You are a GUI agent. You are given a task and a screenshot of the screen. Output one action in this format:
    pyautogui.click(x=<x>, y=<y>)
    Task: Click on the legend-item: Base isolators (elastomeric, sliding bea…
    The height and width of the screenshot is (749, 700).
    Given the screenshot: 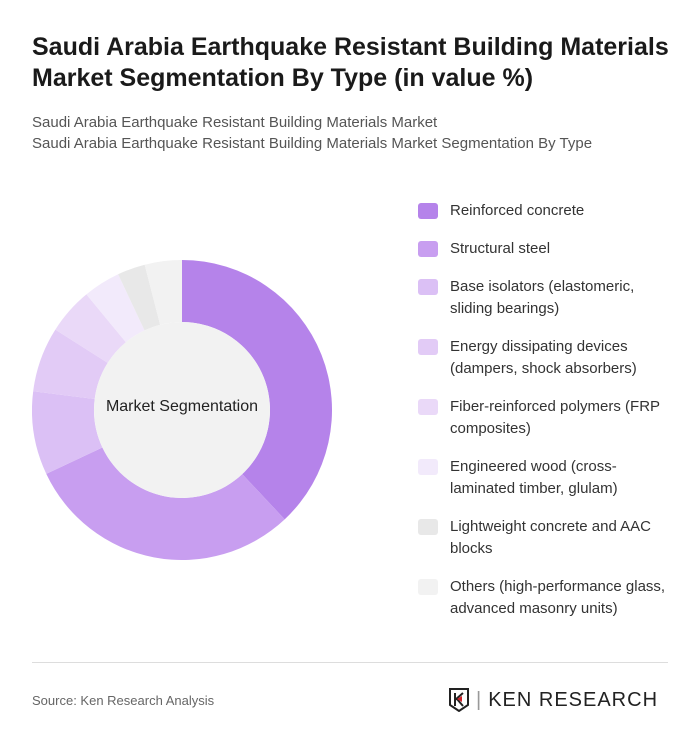 What is the action you would take?
    pyautogui.click(x=548, y=298)
    